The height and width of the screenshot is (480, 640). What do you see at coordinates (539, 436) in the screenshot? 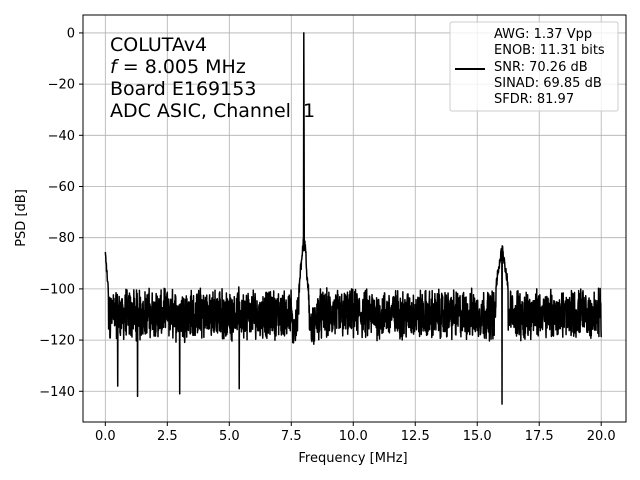
I see `x-tick-label: 17.5` at bounding box center [539, 436].